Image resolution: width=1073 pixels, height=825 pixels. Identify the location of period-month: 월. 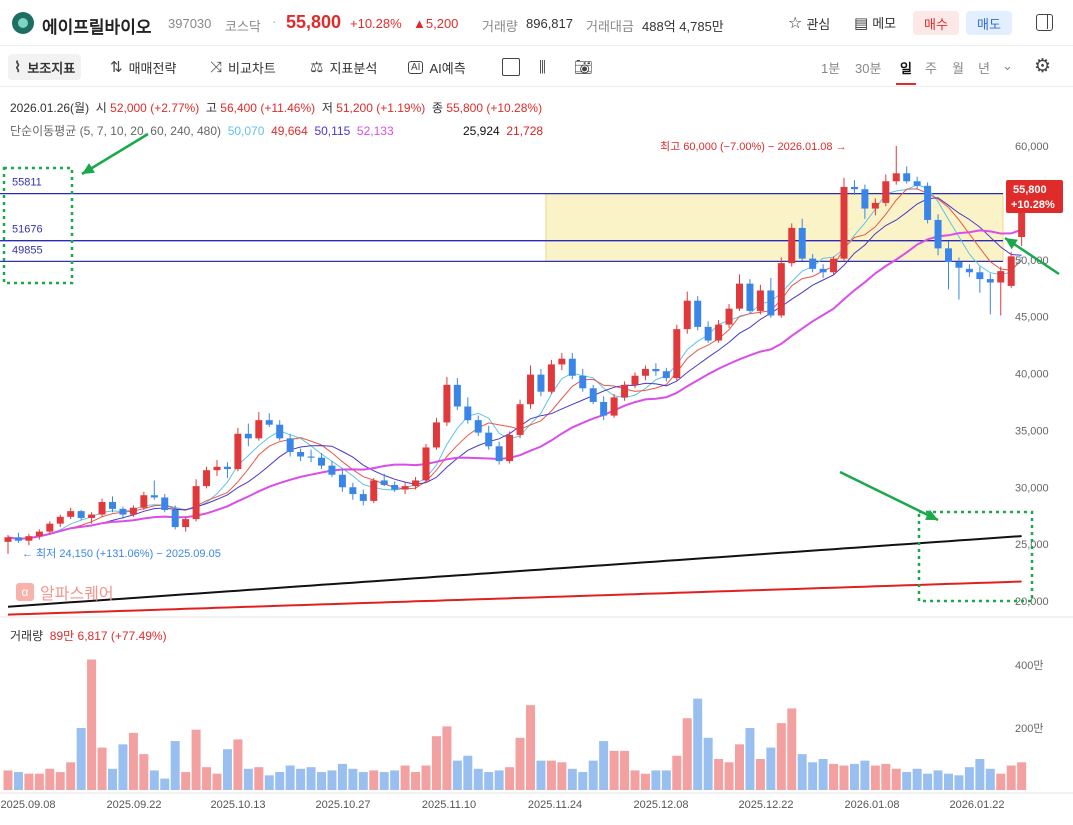
(958, 68).